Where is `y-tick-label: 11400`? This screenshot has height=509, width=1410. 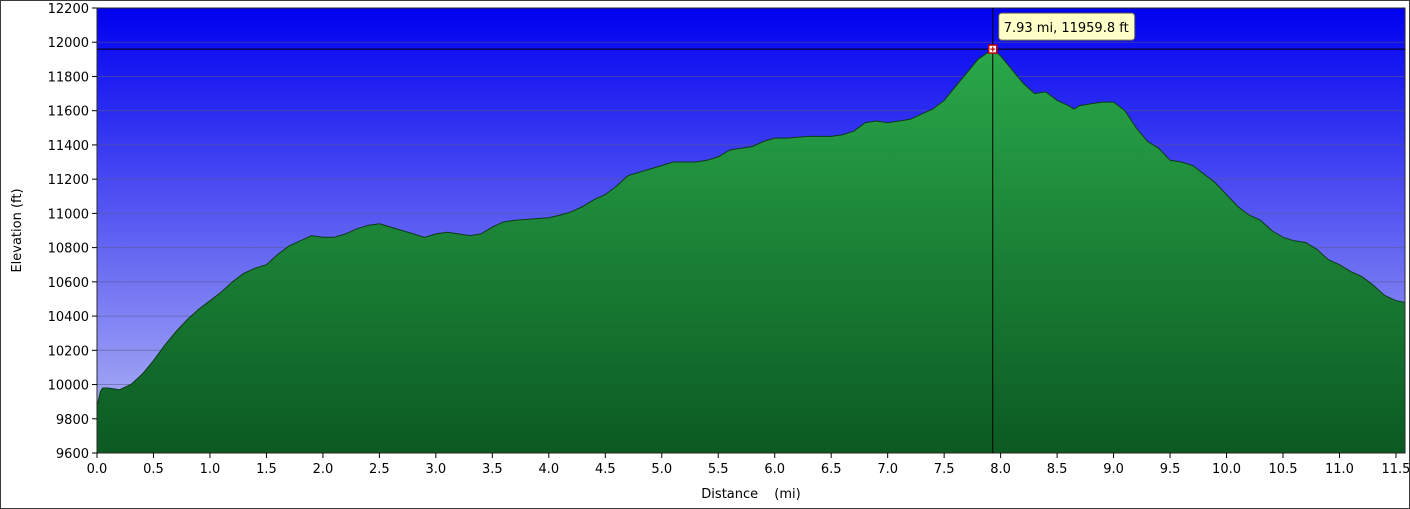 y-tick-label: 11400 is located at coordinates (68, 146).